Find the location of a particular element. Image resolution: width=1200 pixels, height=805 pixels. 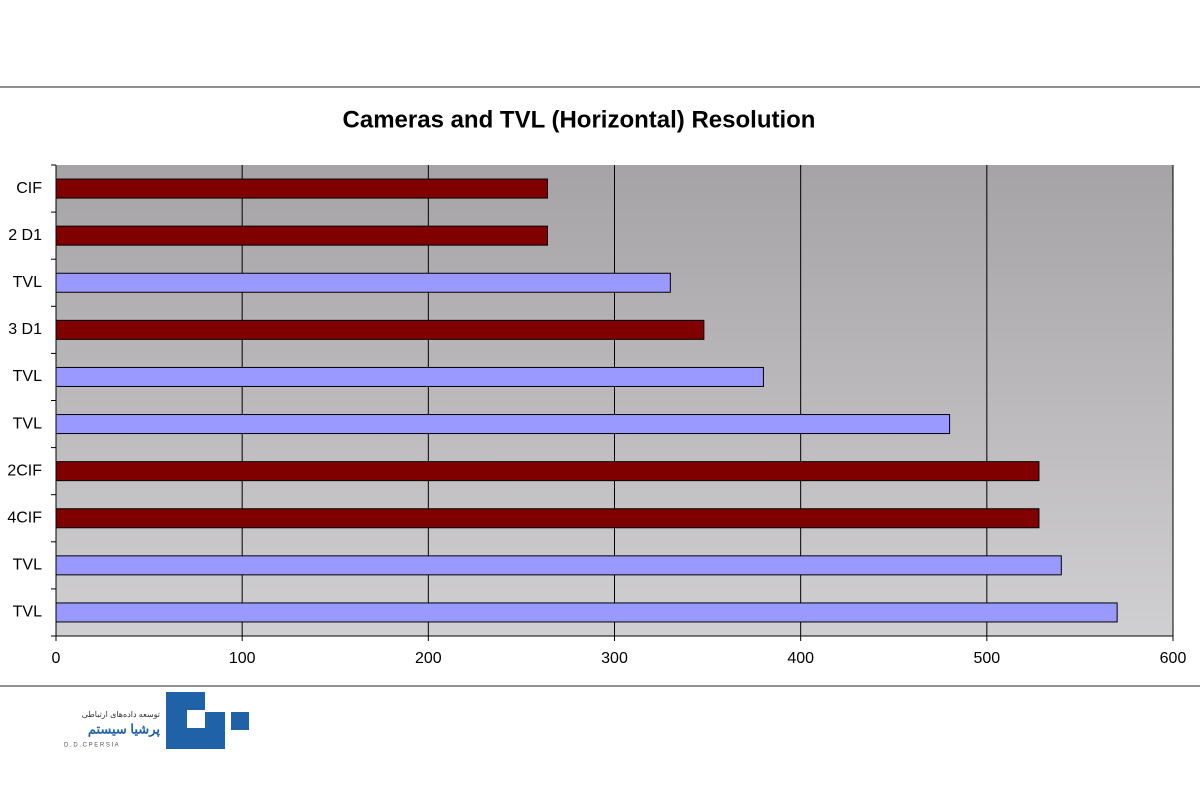

x-tick-label: 500 is located at coordinates (986, 658).